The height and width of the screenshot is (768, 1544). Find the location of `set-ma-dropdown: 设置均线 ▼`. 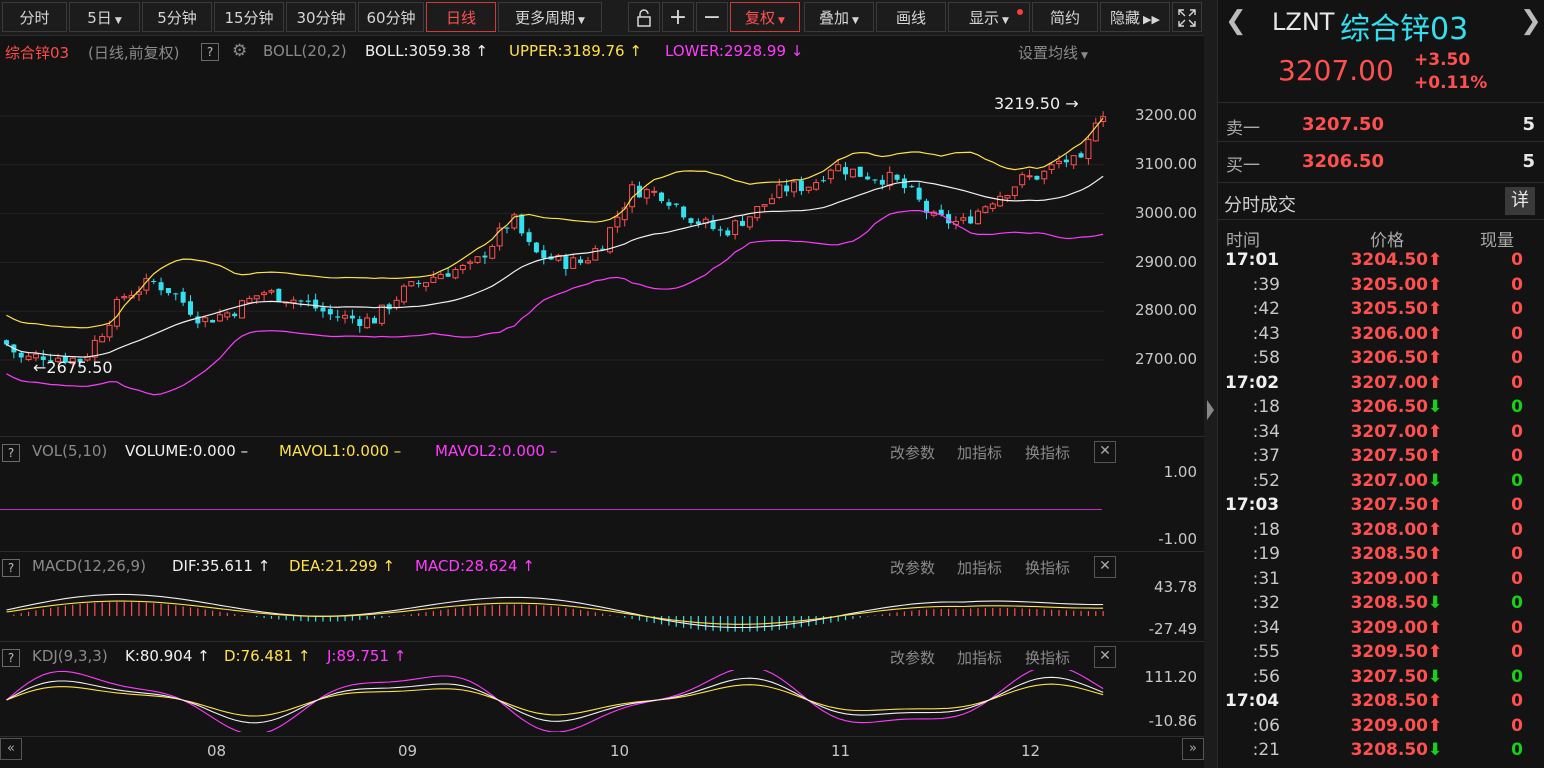

set-ma-dropdown: 设置均线 ▼ is located at coordinates (1053, 53).